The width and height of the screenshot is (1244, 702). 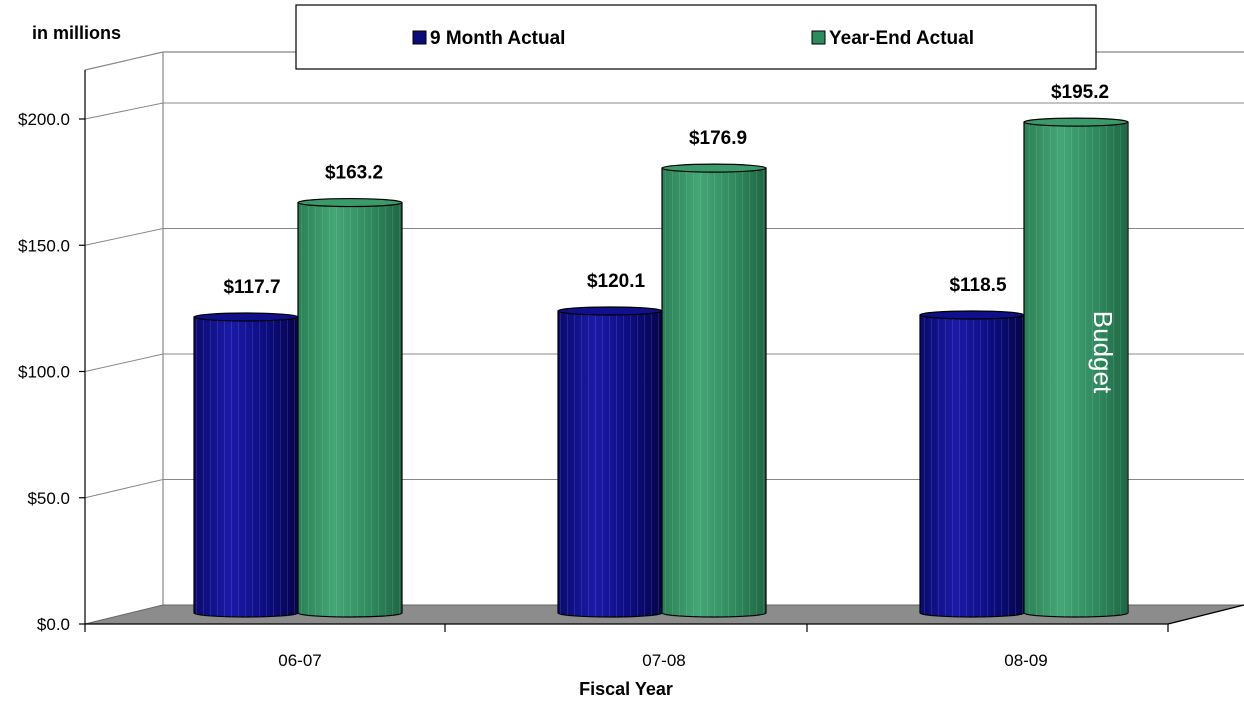 I want to click on x-tick-label: 07-08, so click(x=663, y=660).